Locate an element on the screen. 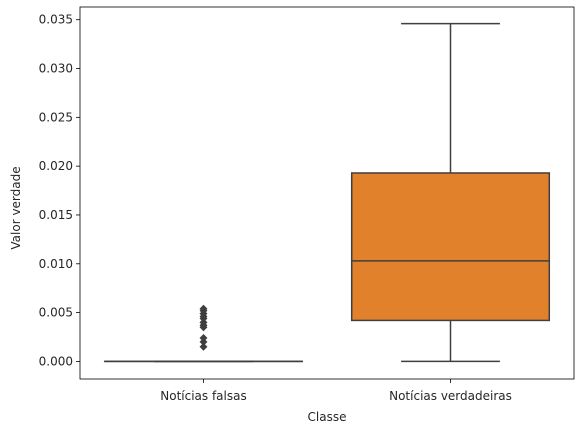 The height and width of the screenshot is (432, 584). y-tick-label: 0.030 is located at coordinates (56, 69).